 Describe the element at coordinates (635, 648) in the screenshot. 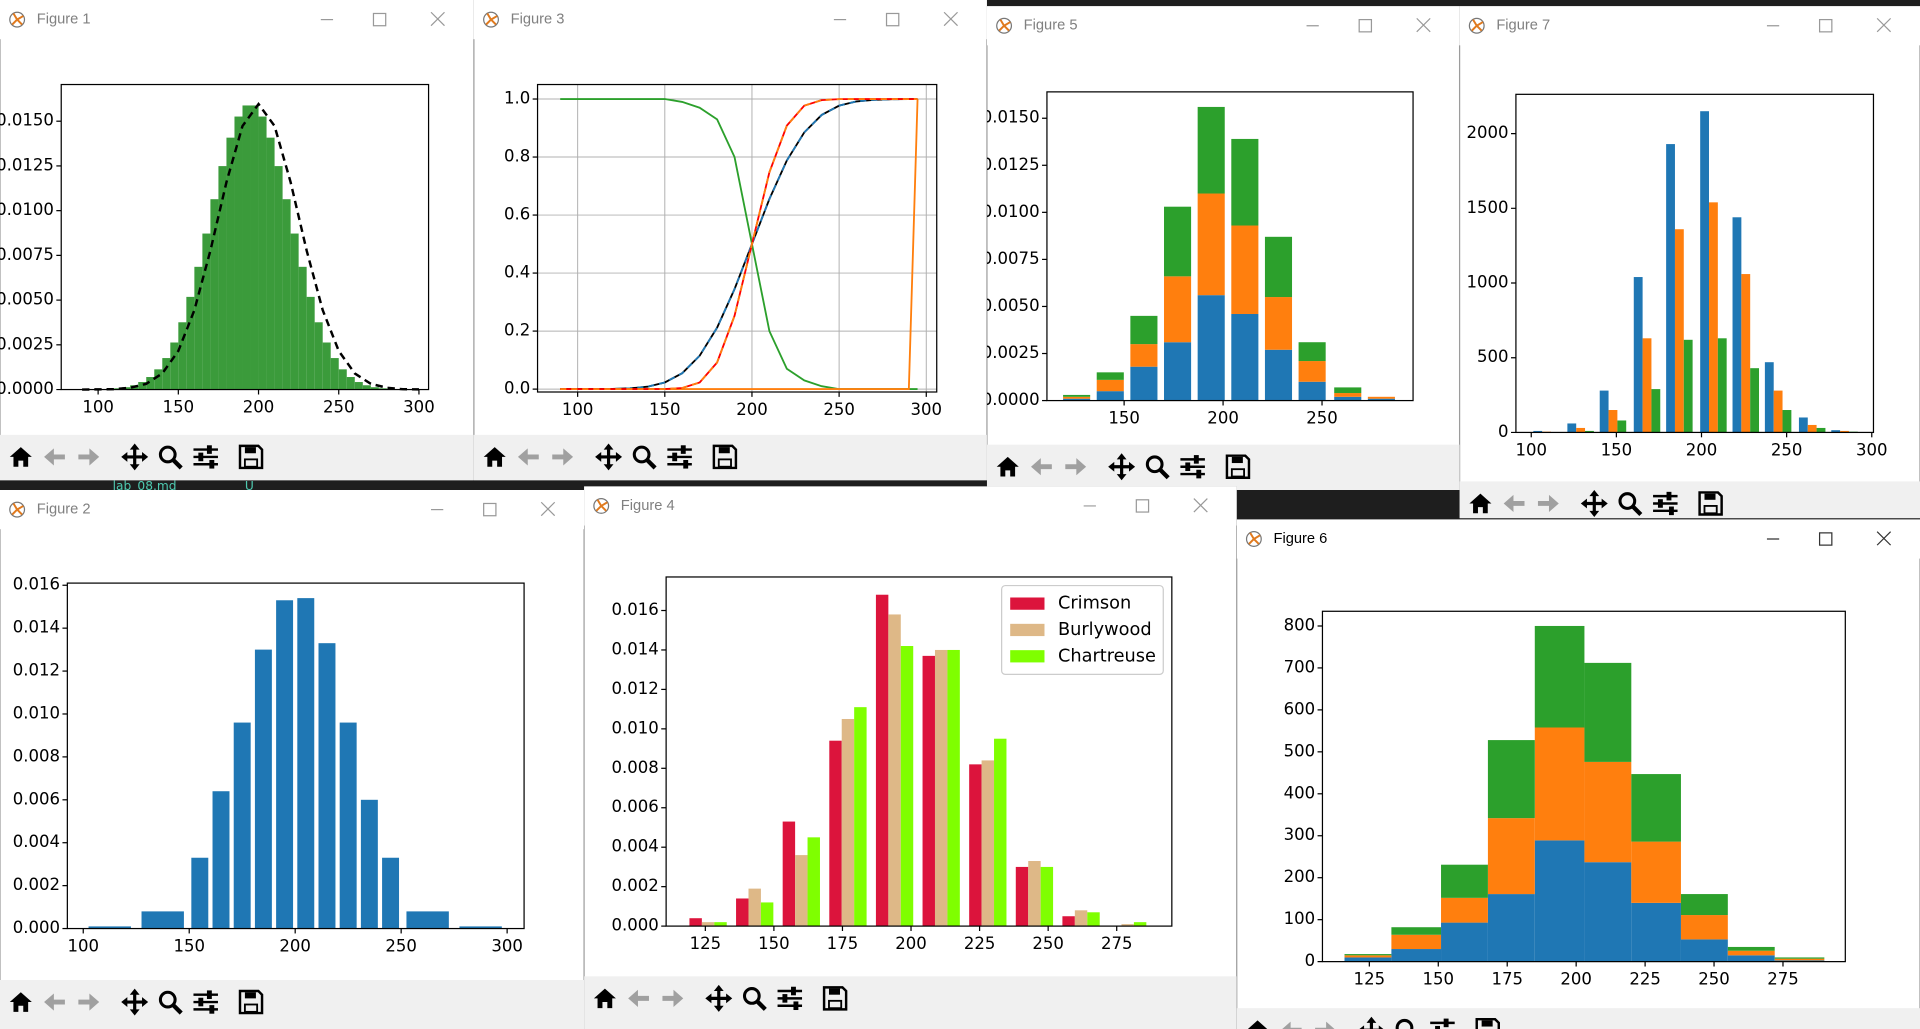

I see `y-tick-label: 0.014` at that location.